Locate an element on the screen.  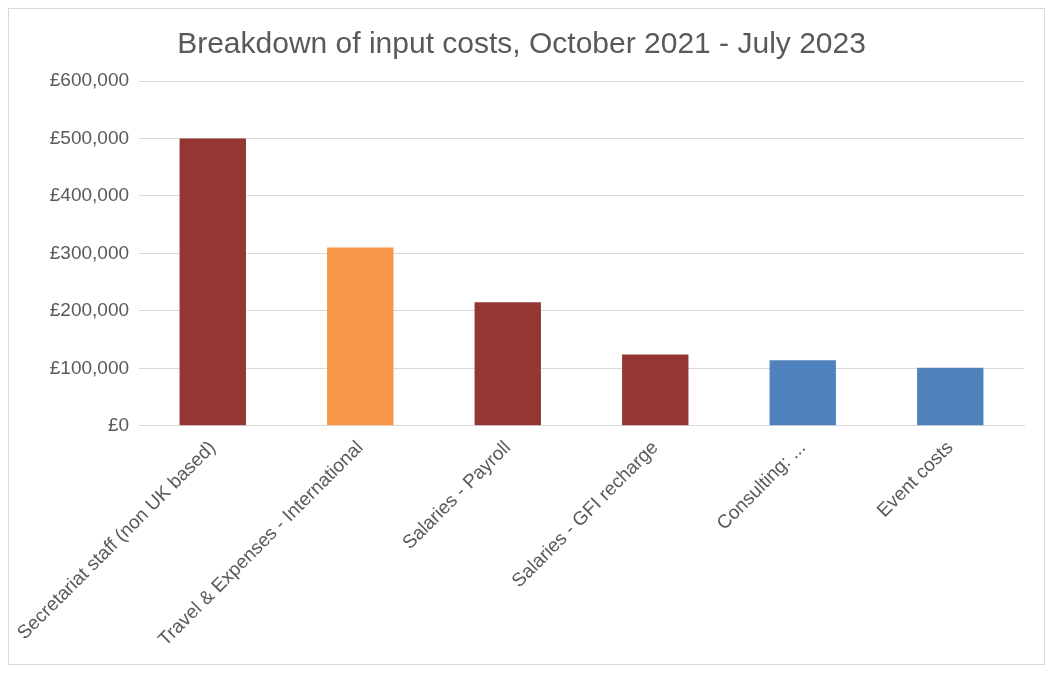
y-tick-label: £300,000 is located at coordinates (89, 252).